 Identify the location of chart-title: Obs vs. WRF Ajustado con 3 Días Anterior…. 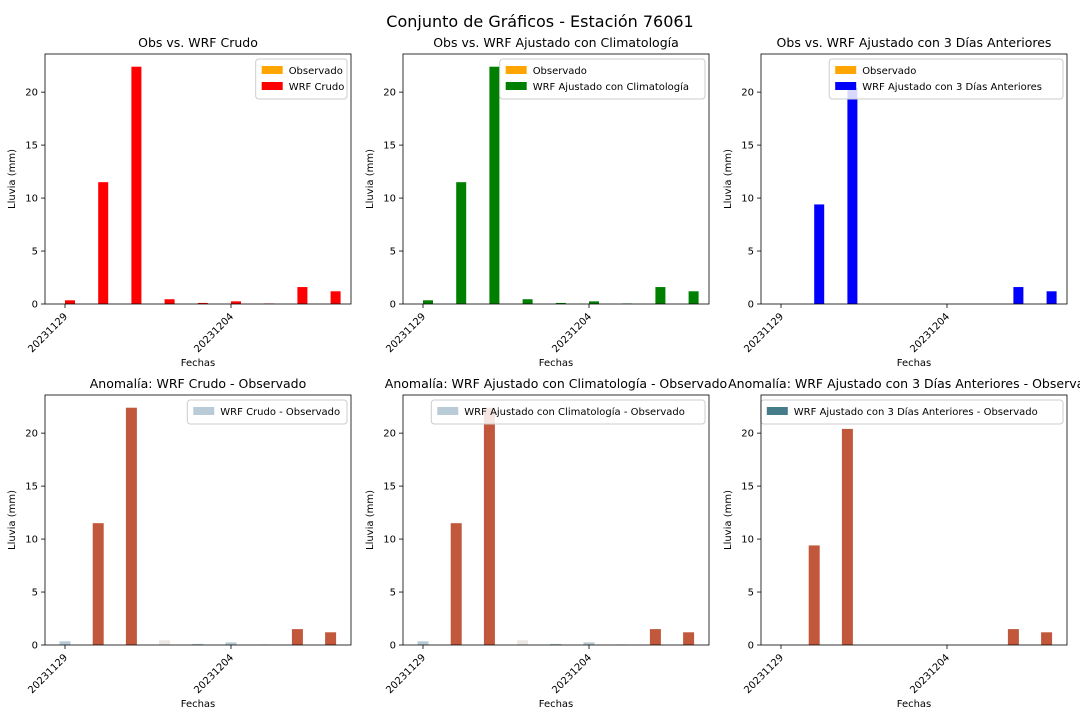
(914, 42).